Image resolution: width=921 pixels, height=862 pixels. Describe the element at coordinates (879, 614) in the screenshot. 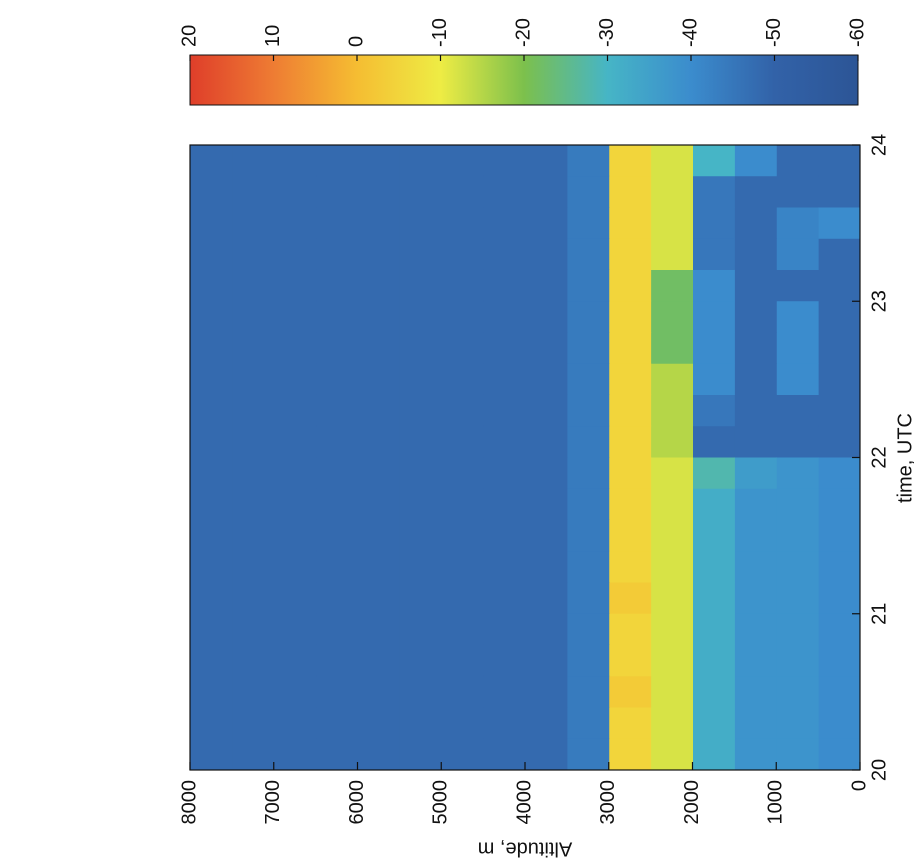

I see `x-tick-label: 21` at that location.